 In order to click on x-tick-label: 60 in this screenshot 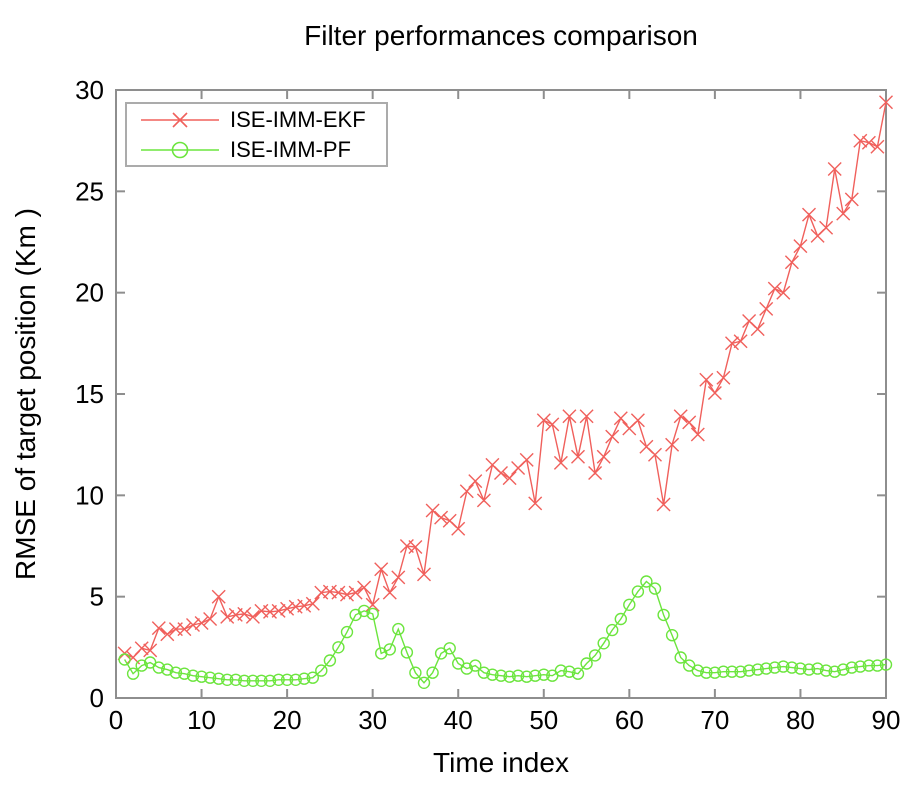, I will do `click(629, 720)`.